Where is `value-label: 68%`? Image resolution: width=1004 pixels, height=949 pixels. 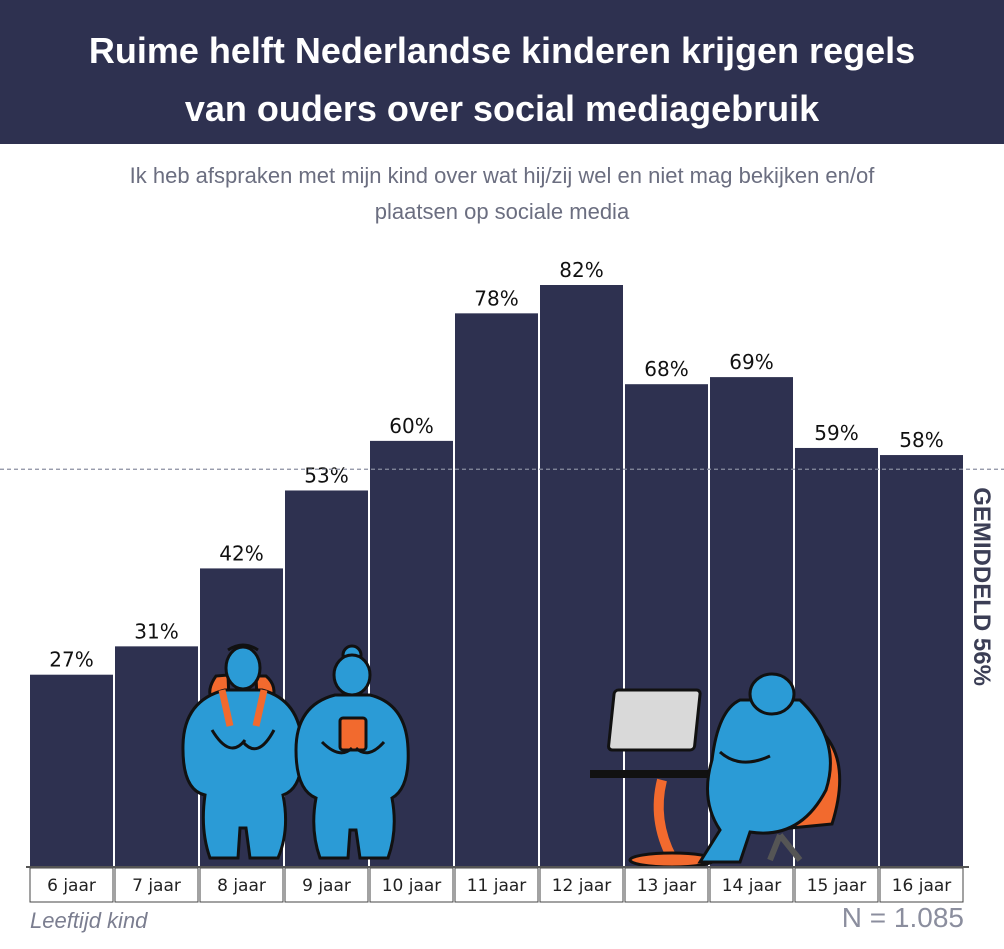 value-label: 68% is located at coordinates (666, 369).